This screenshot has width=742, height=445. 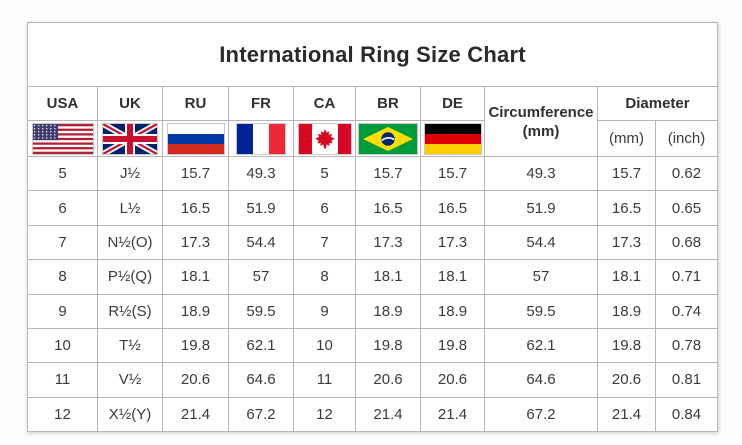 What do you see at coordinates (686, 345) in the screenshot?
I see `table-cell: 0.78` at bounding box center [686, 345].